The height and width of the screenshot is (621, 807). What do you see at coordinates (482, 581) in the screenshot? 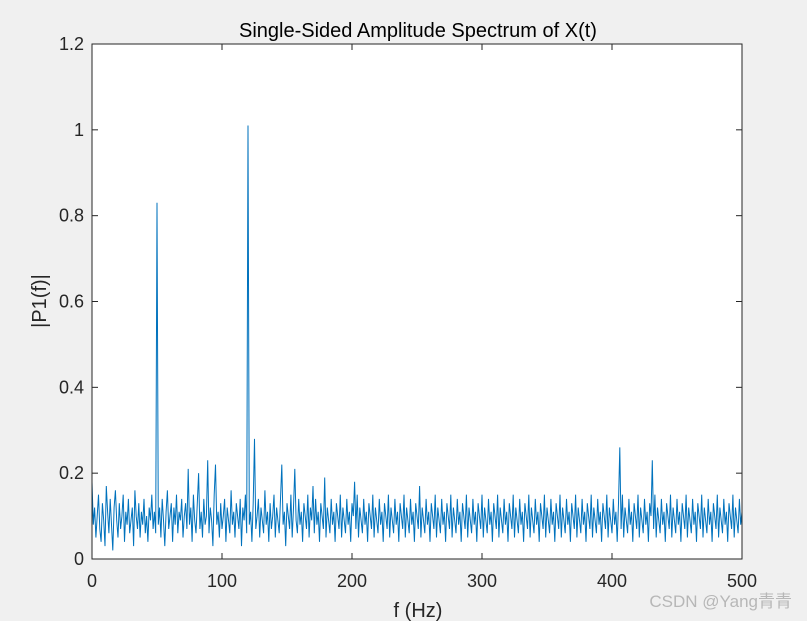
I see `x-tick-label: 300` at bounding box center [482, 581].